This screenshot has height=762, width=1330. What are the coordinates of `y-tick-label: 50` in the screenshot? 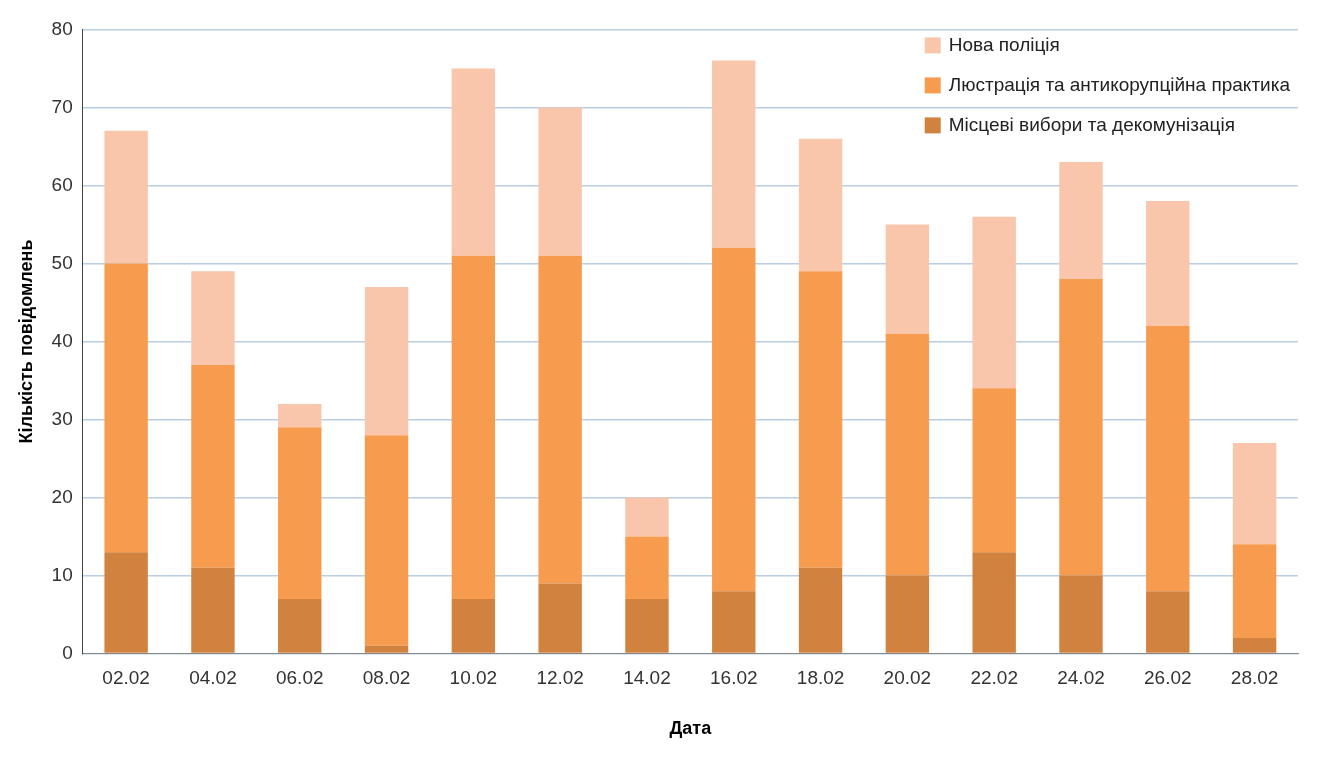 It's located at (62, 262).